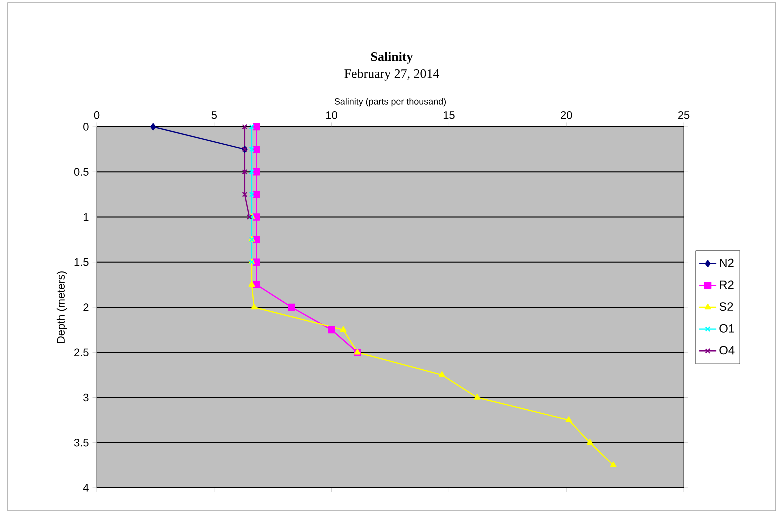  I want to click on legend-label: S2, so click(727, 307).